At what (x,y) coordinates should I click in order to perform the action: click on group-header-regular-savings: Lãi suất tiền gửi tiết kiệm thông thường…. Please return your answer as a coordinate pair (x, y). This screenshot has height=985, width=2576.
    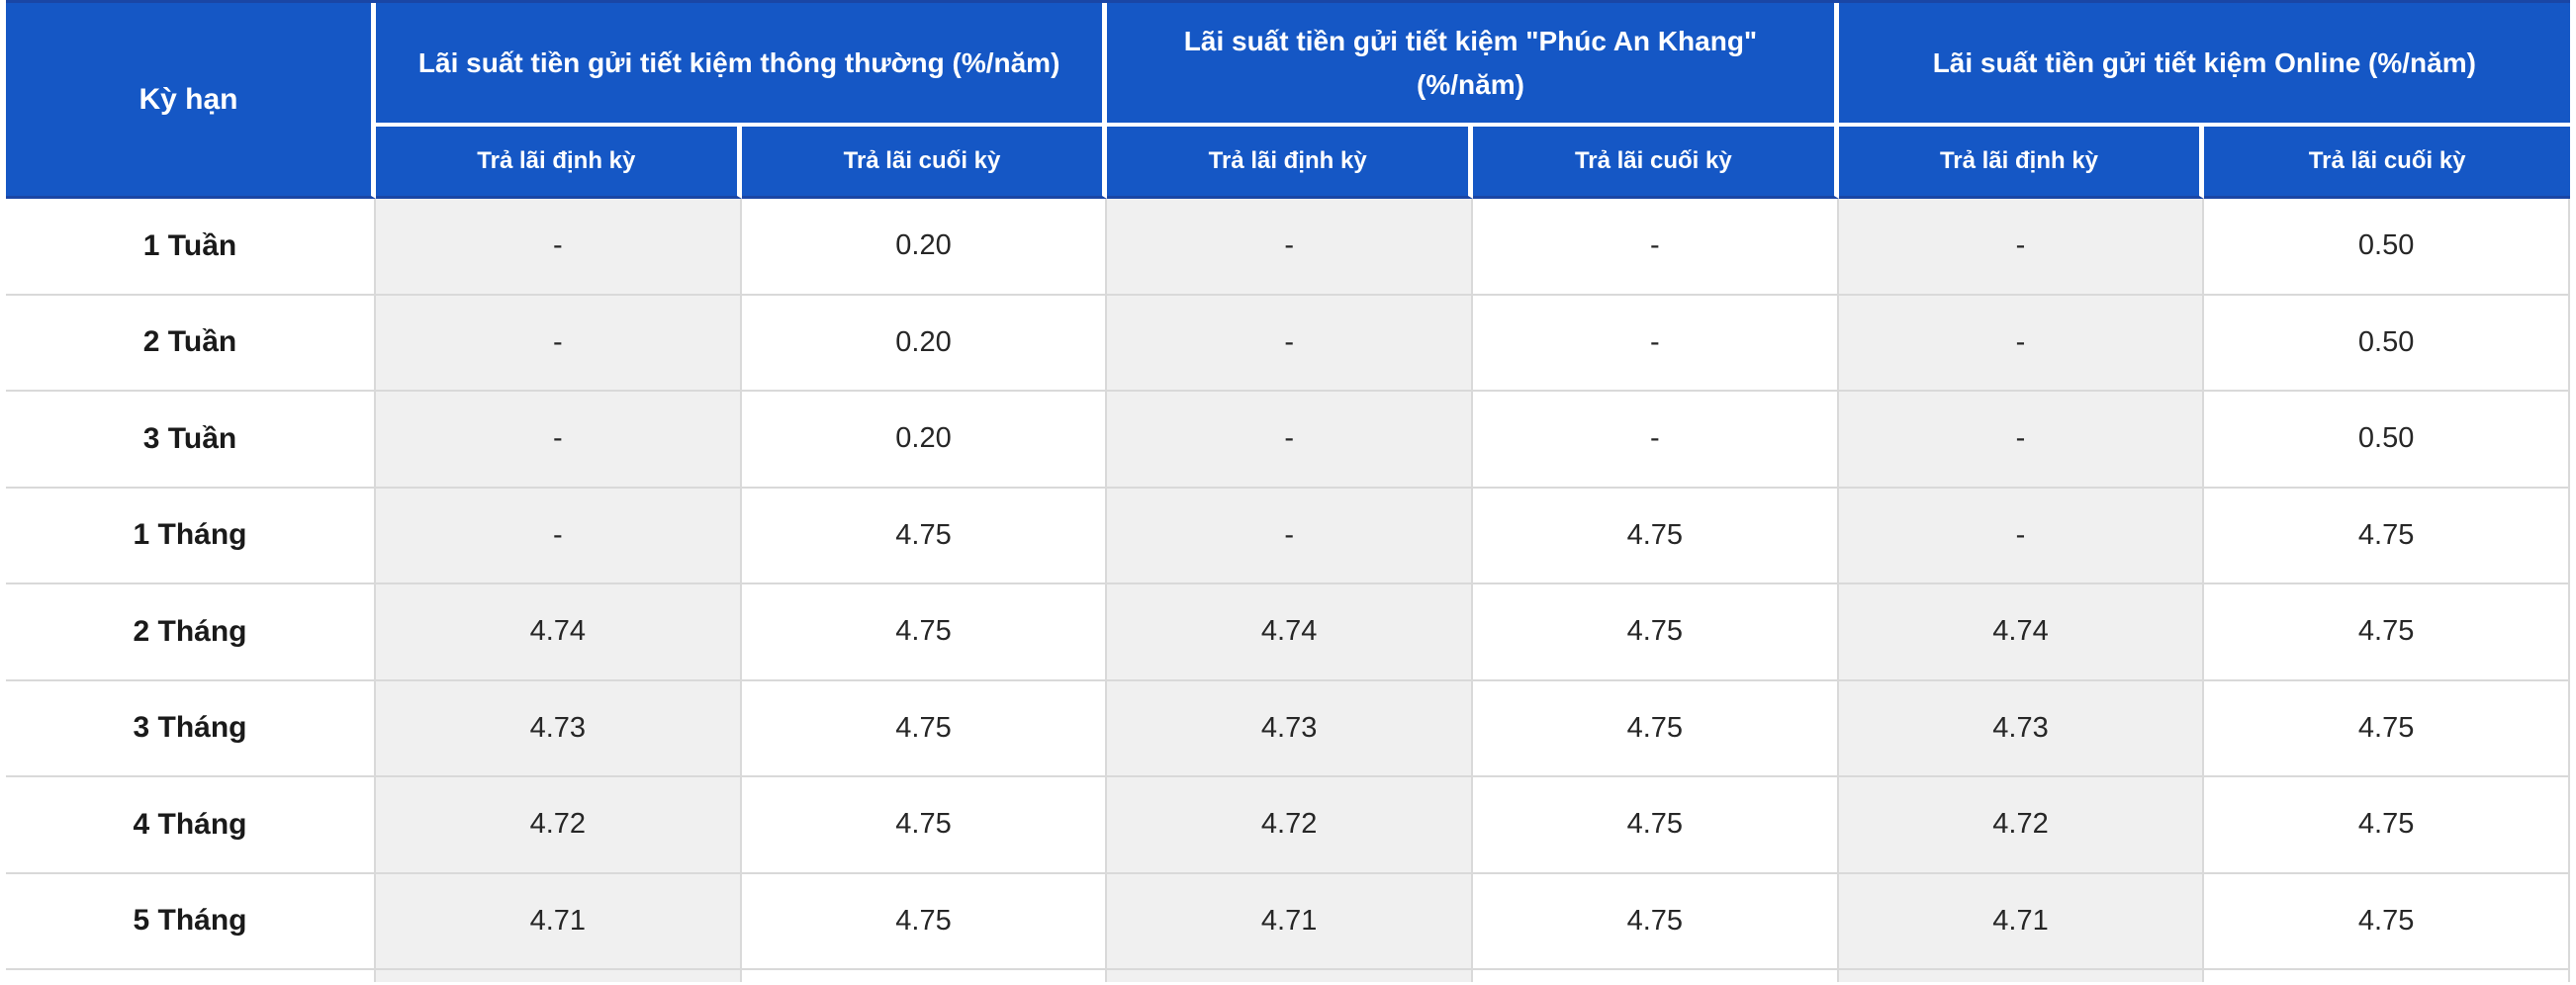
    Looking at the image, I should click on (742, 65).